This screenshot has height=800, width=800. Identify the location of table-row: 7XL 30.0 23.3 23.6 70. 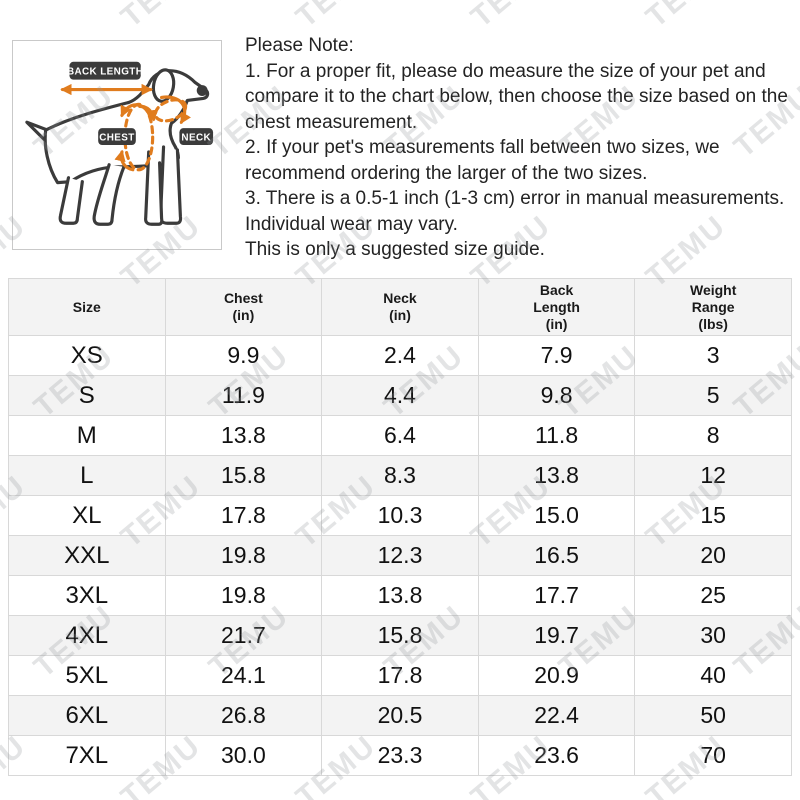
(400, 755).